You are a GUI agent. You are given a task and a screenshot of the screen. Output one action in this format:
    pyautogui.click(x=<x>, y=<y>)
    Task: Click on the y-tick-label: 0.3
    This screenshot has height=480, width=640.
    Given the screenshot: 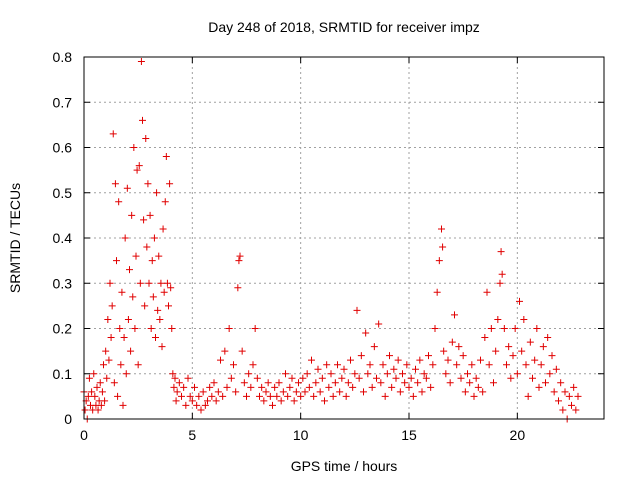 What is the action you would take?
    pyautogui.click(x=63, y=283)
    